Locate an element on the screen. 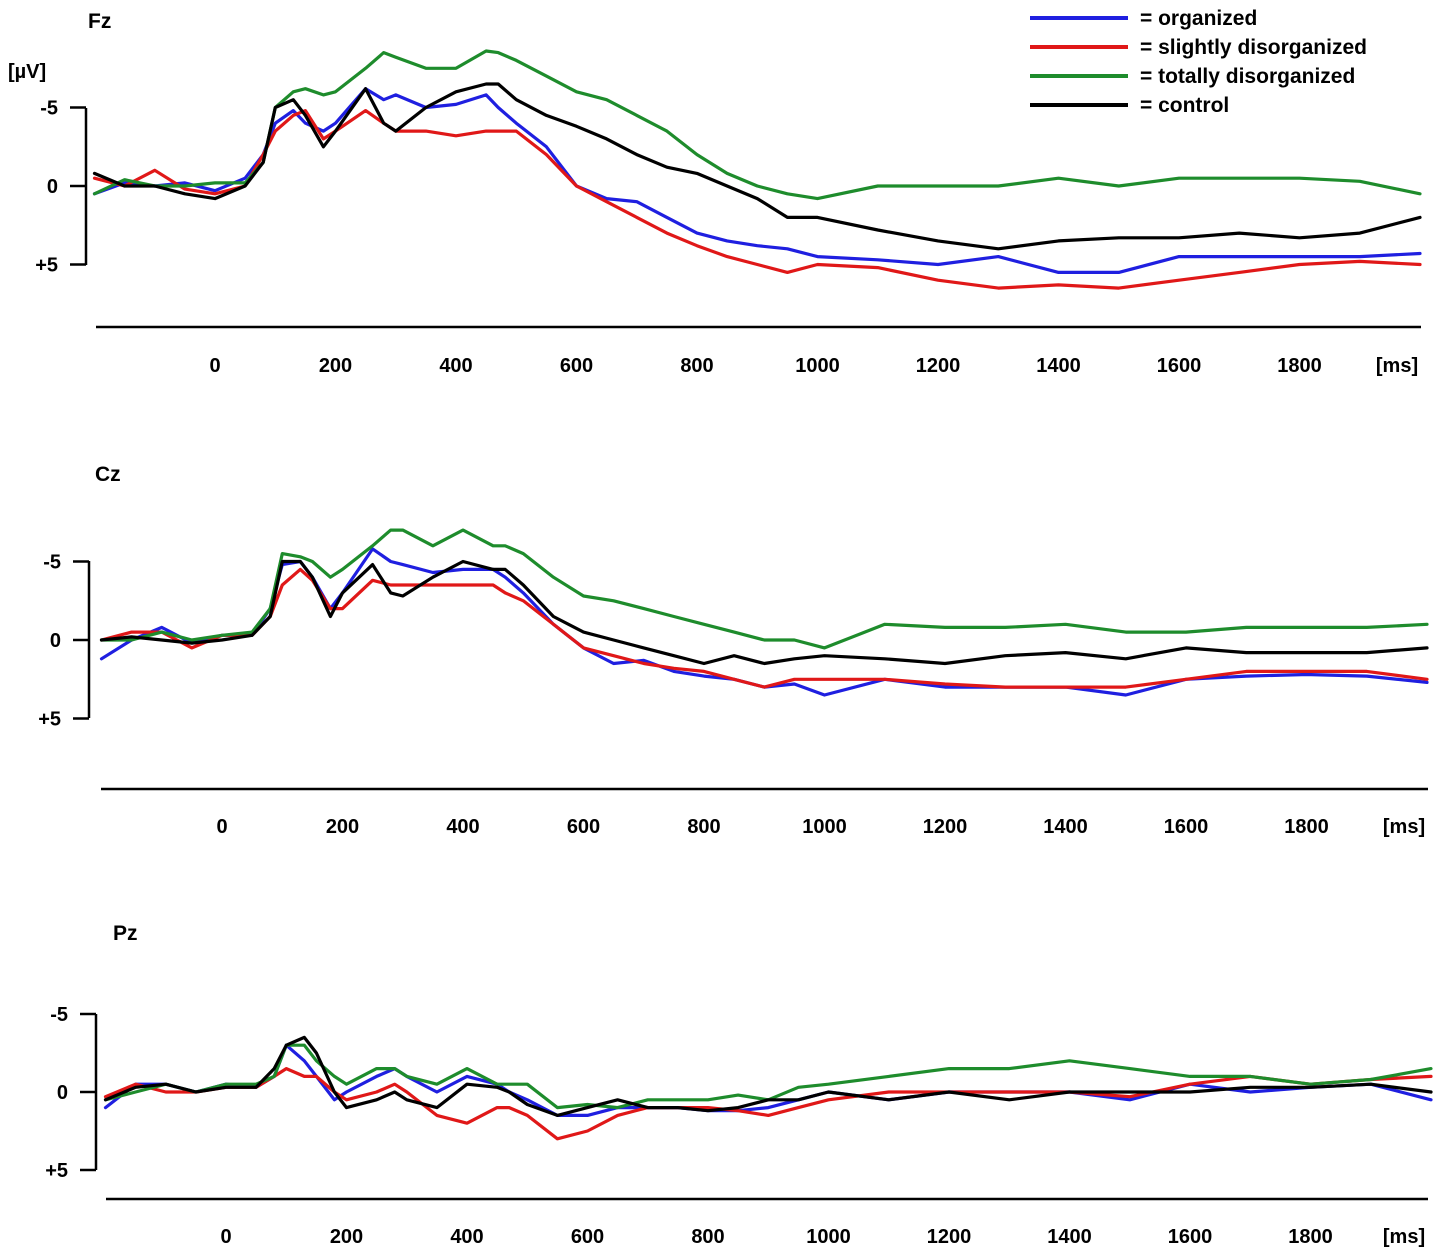 This screenshot has width=1447, height=1249. y-axis-unit: [µV] is located at coordinates (27, 72).